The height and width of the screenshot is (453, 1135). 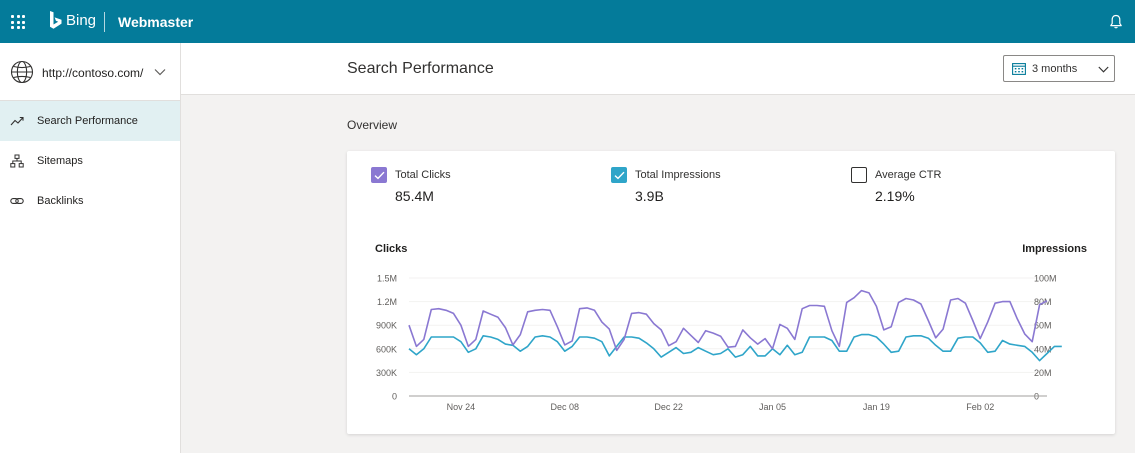 What do you see at coordinates (658, 69) in the screenshot?
I see `main-header: Search Performance 3 months` at bounding box center [658, 69].